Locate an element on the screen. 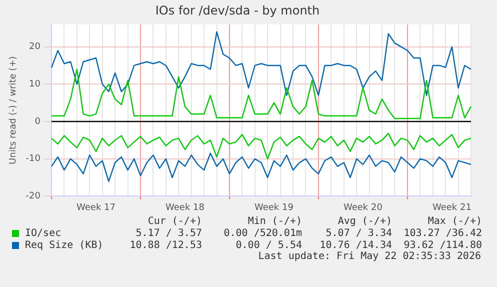  x-tick-label: Week 17 is located at coordinates (96, 207).